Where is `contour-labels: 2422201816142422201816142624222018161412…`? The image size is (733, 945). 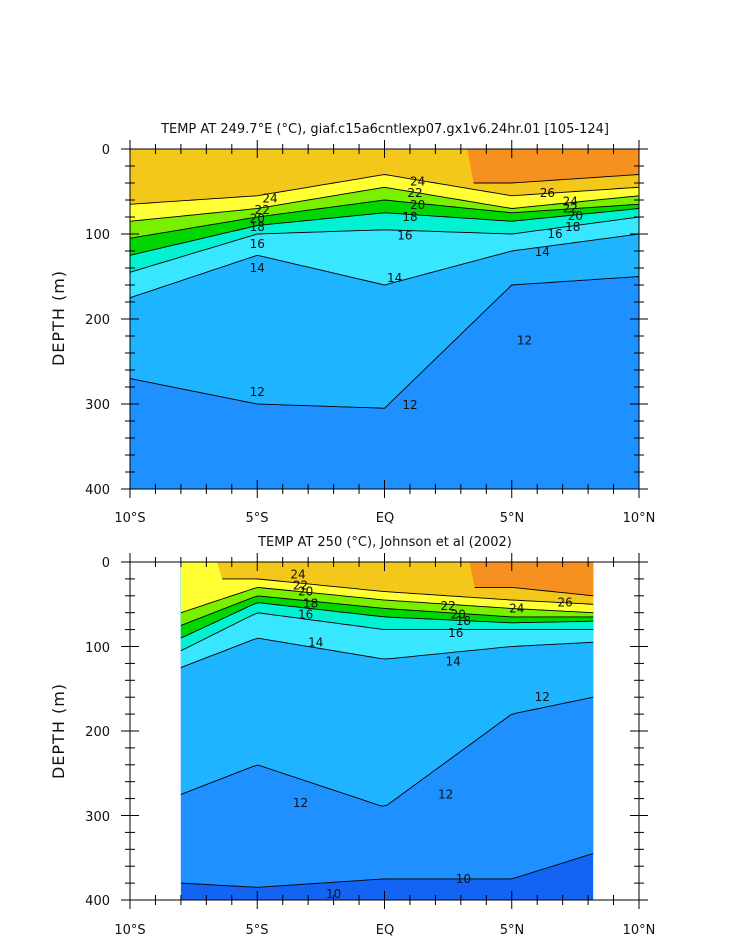 contour-labels: 2422201816142422201816142624222018161412… is located at coordinates (416, 293).